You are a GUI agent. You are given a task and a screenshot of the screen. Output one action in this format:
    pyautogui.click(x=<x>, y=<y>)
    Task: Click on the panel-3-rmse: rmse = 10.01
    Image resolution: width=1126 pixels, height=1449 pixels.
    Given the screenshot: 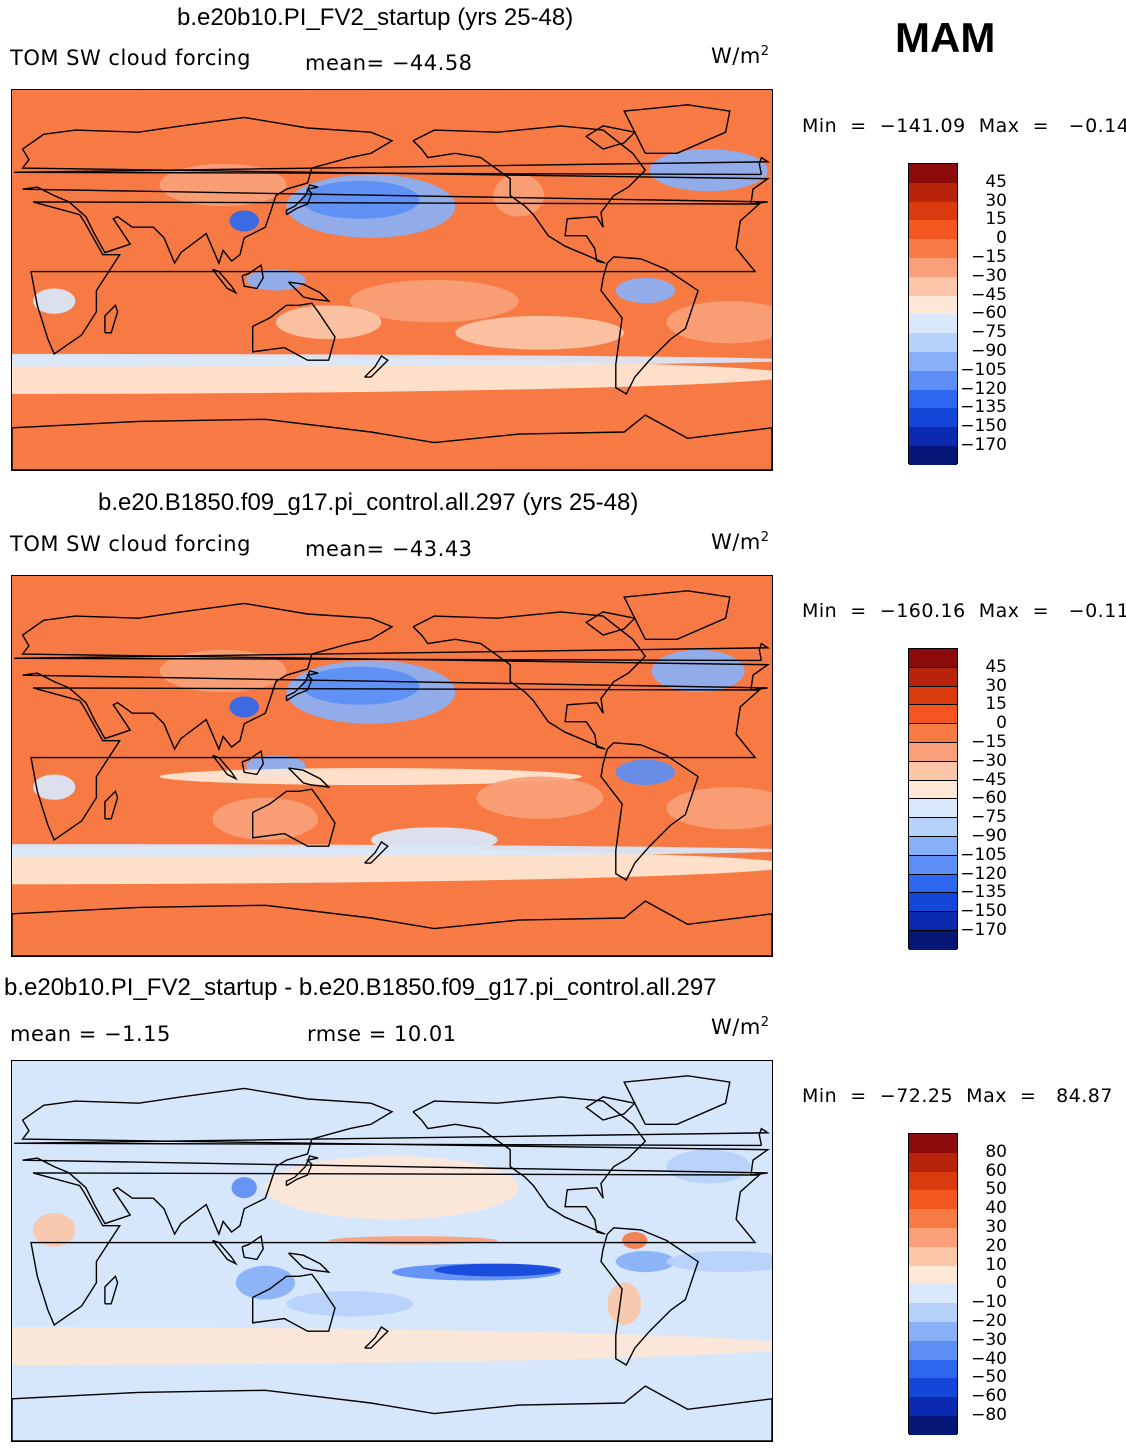 What is the action you would take?
    pyautogui.click(x=382, y=1034)
    